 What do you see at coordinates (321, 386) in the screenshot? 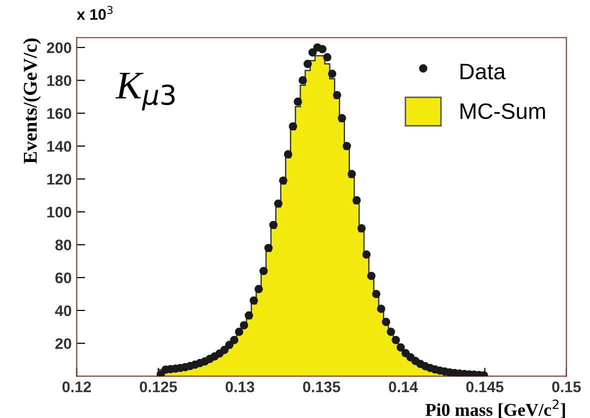
I see `x-tick-label: 0.135` at bounding box center [321, 386].